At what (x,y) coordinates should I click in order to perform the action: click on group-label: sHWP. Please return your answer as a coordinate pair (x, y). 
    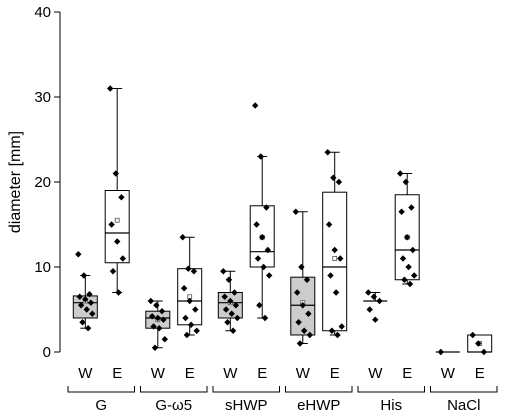
    Looking at the image, I should click on (246, 405).